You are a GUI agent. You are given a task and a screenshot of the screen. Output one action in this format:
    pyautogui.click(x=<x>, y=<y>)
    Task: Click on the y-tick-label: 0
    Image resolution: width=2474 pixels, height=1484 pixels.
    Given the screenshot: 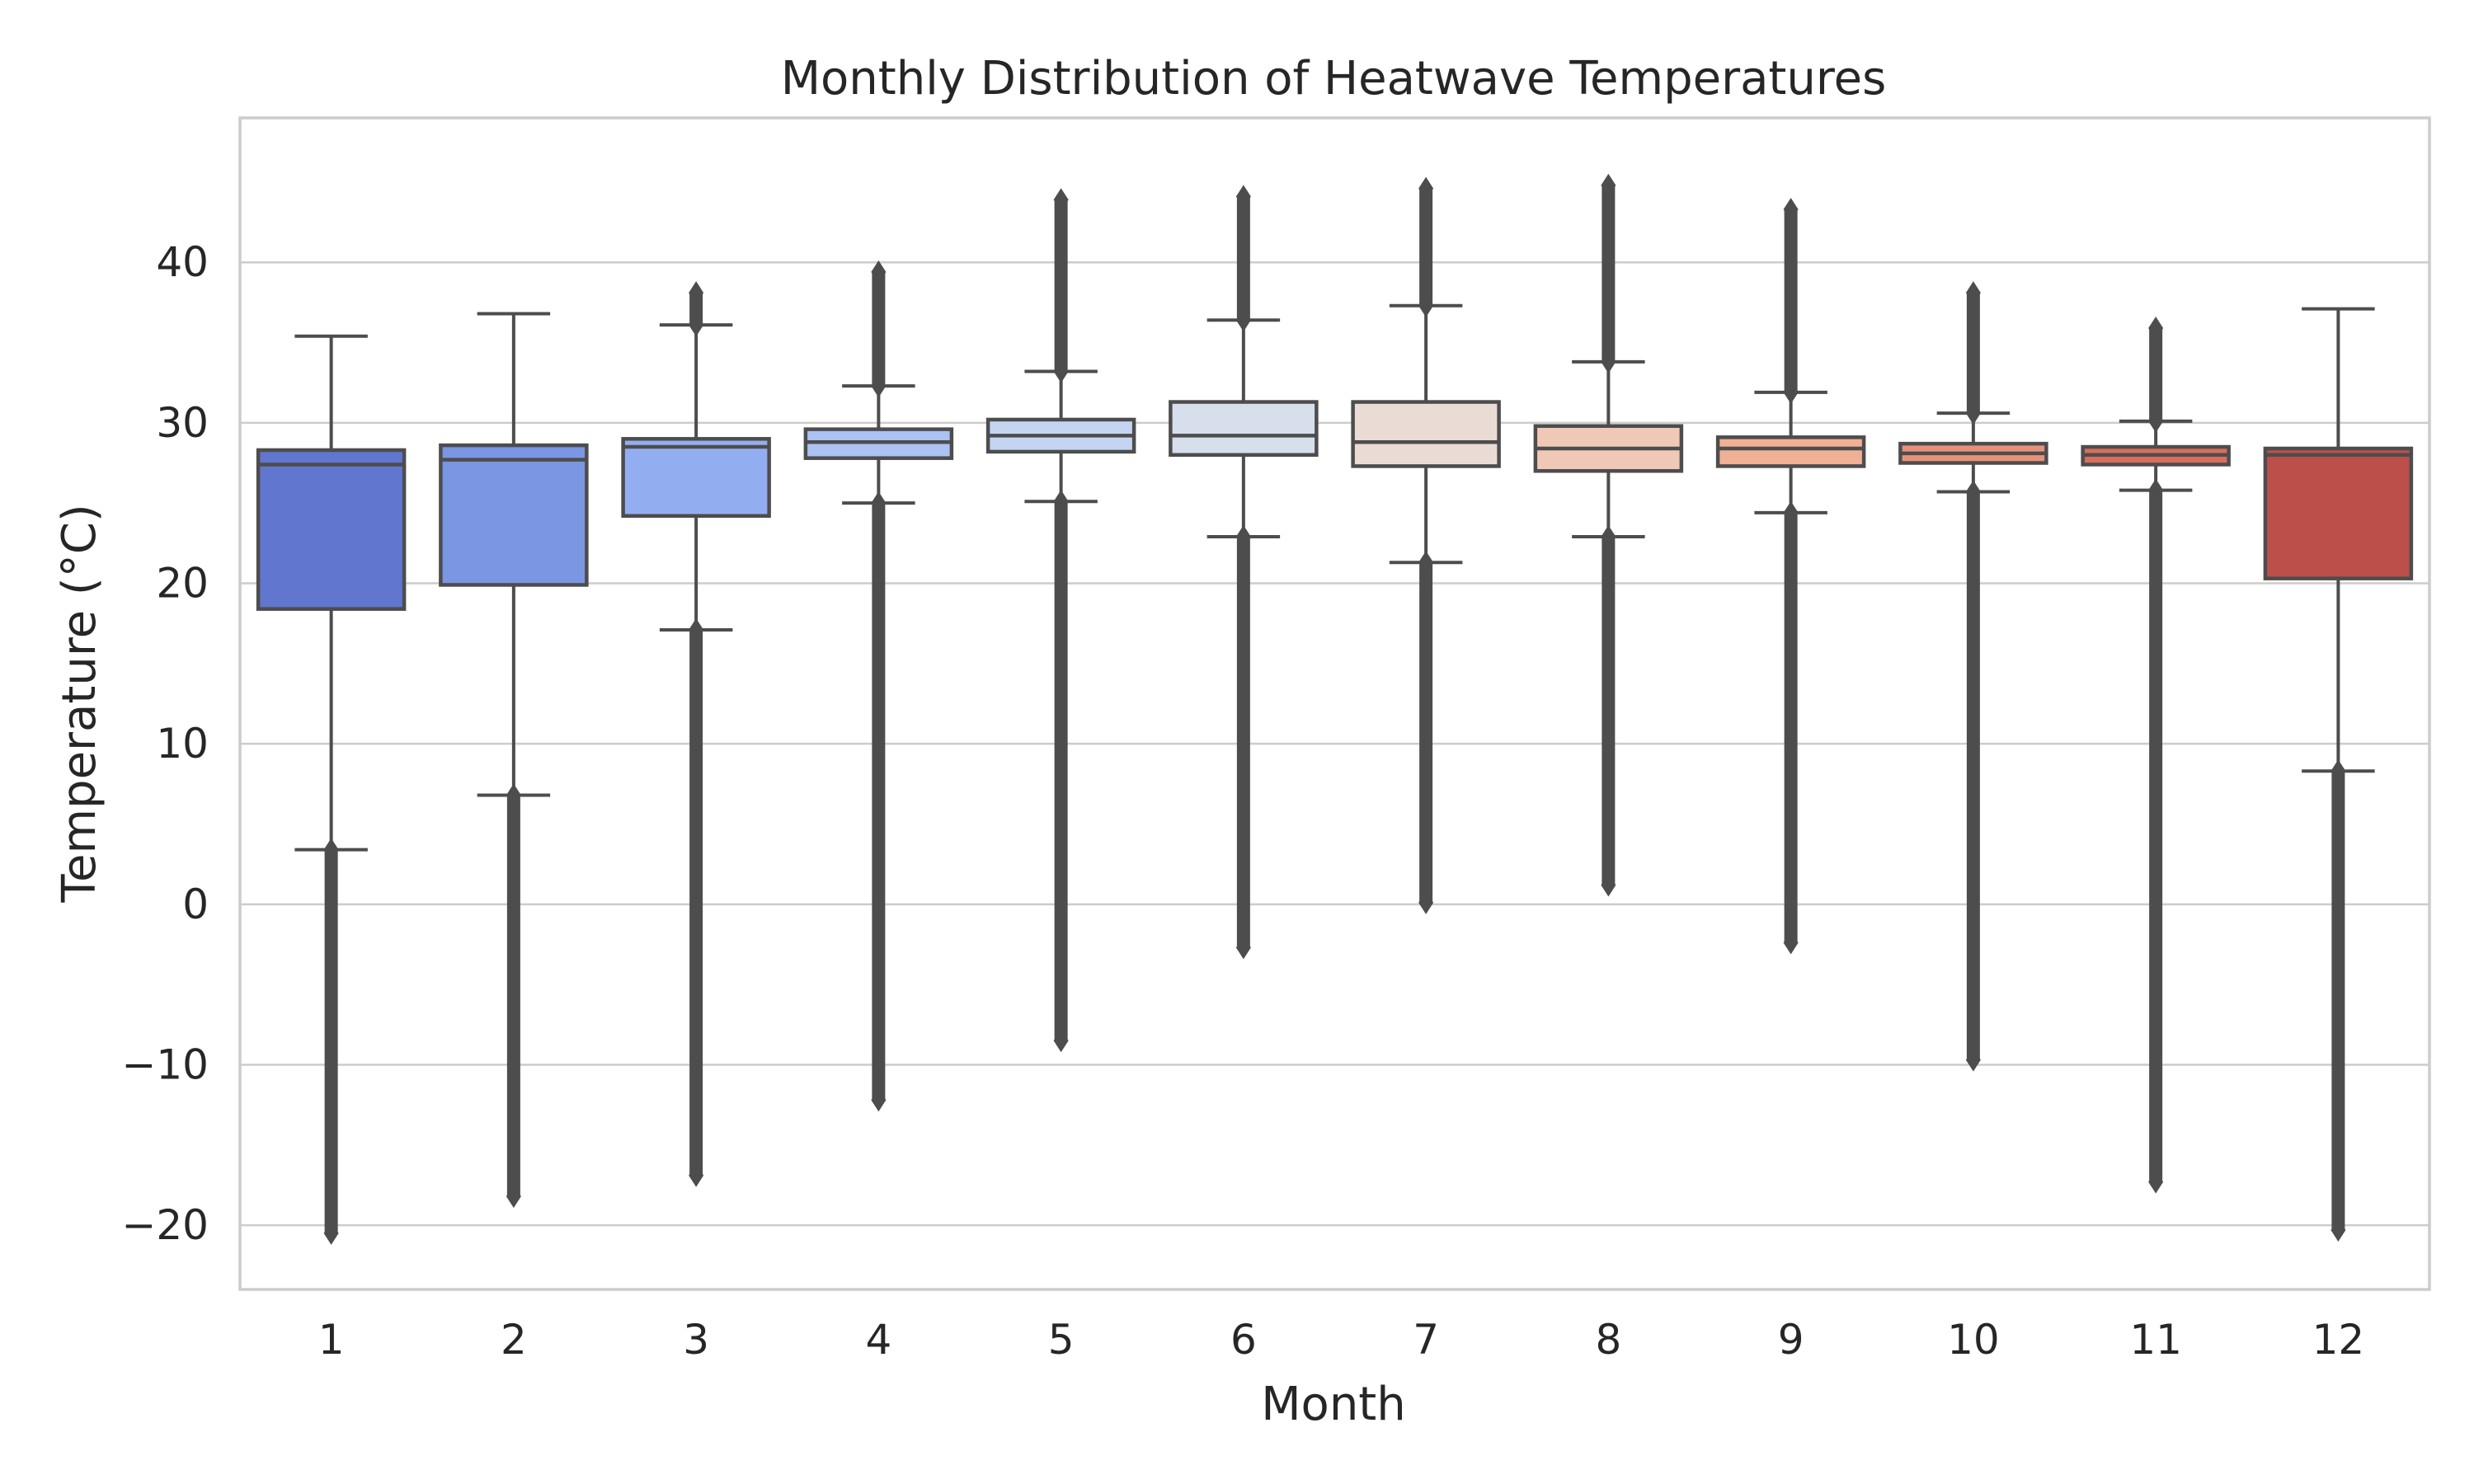 What is the action you would take?
    pyautogui.click(x=195, y=904)
    